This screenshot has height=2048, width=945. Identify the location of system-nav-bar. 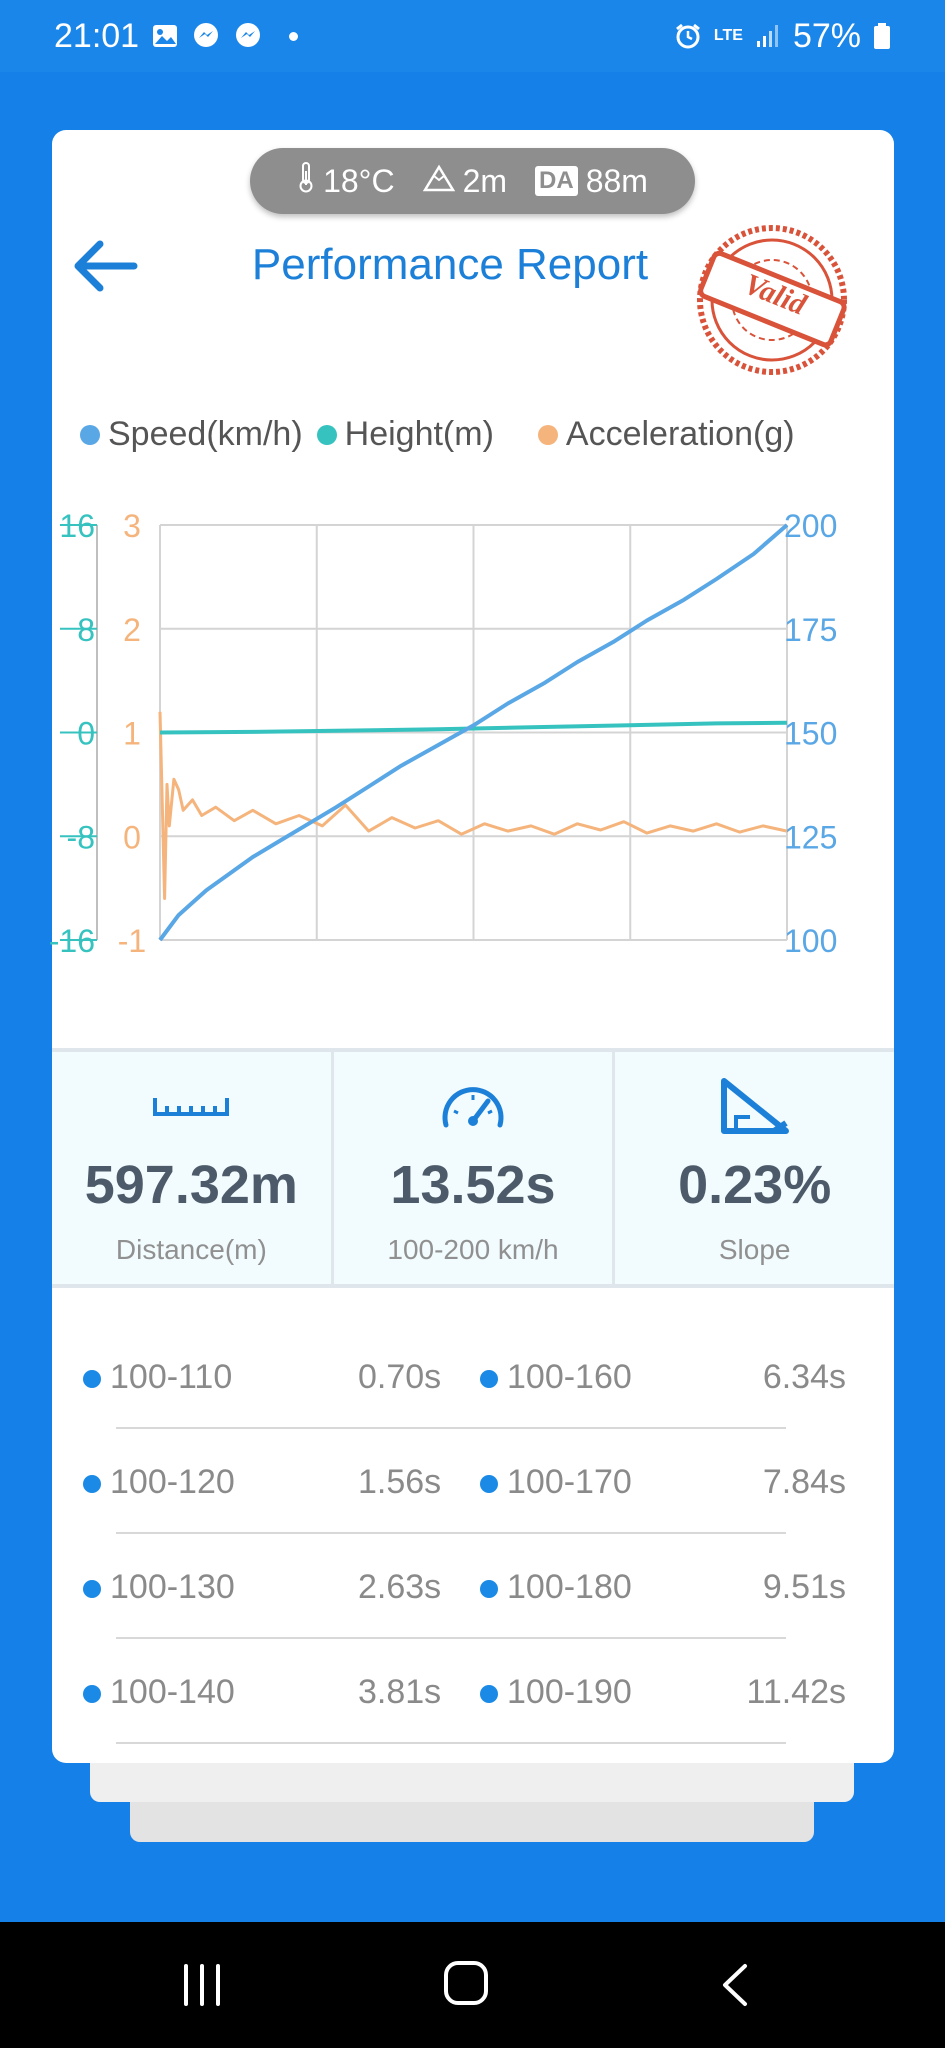
(472, 1985).